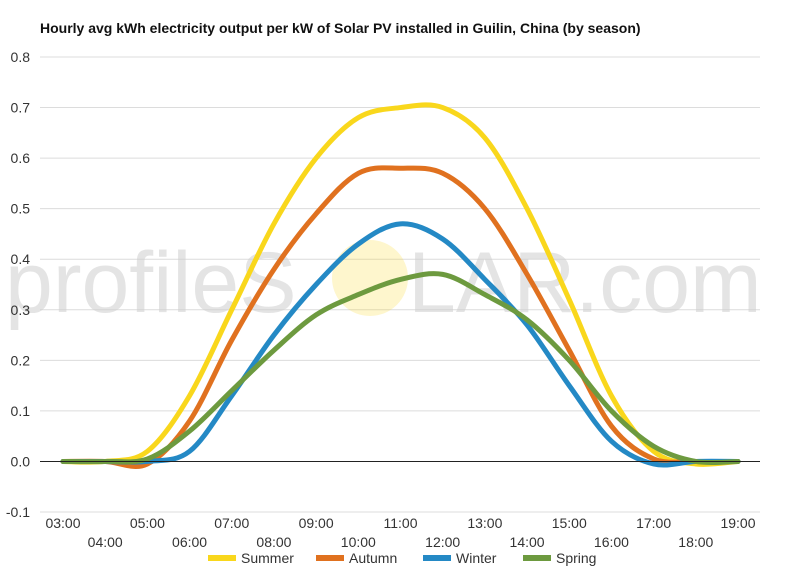  What do you see at coordinates (653, 523) in the screenshot?
I see `x-tick-label: 17:00` at bounding box center [653, 523].